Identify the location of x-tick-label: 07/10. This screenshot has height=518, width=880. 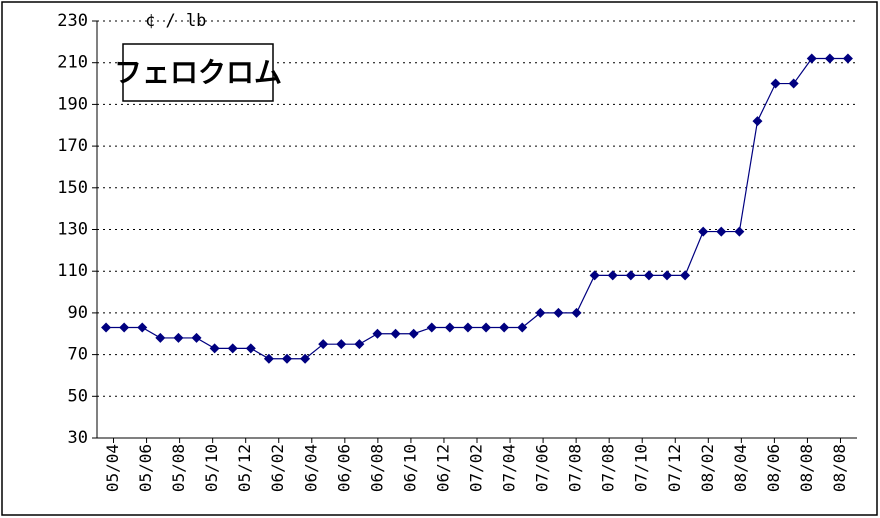
(641, 468).